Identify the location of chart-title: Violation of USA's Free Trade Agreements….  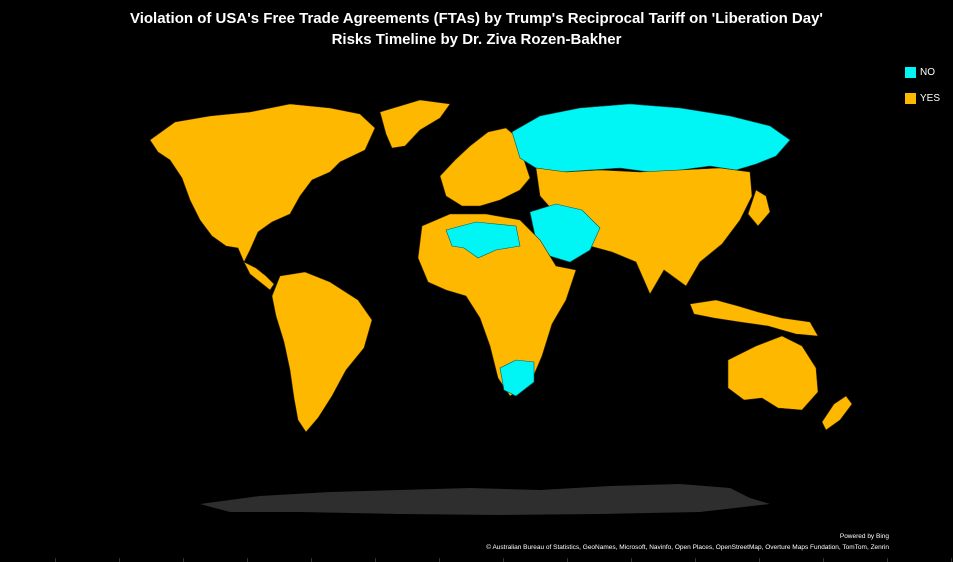
(476, 29).